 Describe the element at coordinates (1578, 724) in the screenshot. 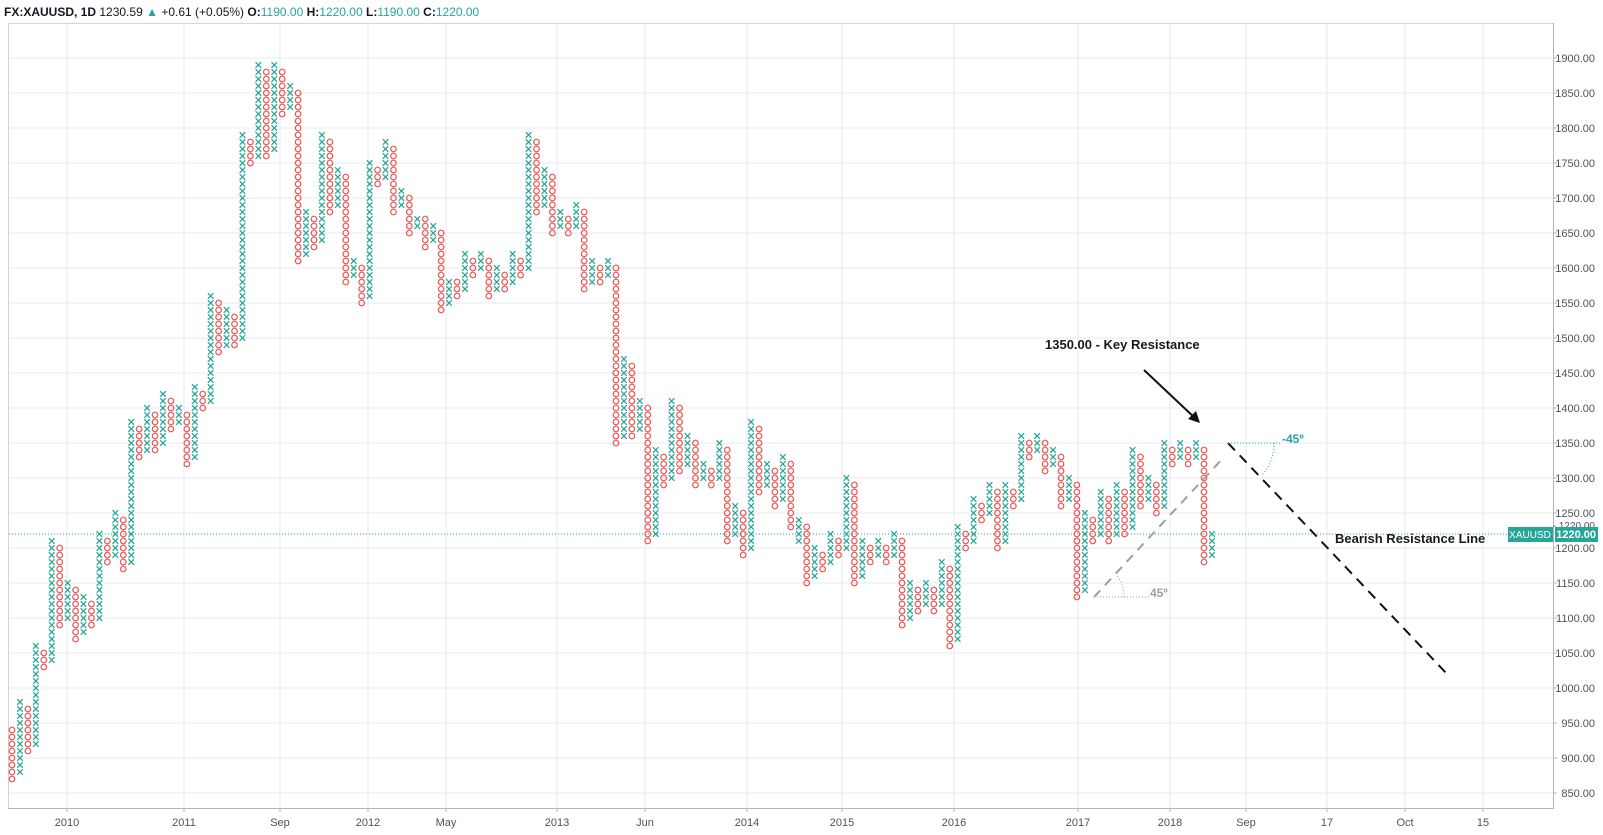

I see `price-tick-label: 950.00` at that location.